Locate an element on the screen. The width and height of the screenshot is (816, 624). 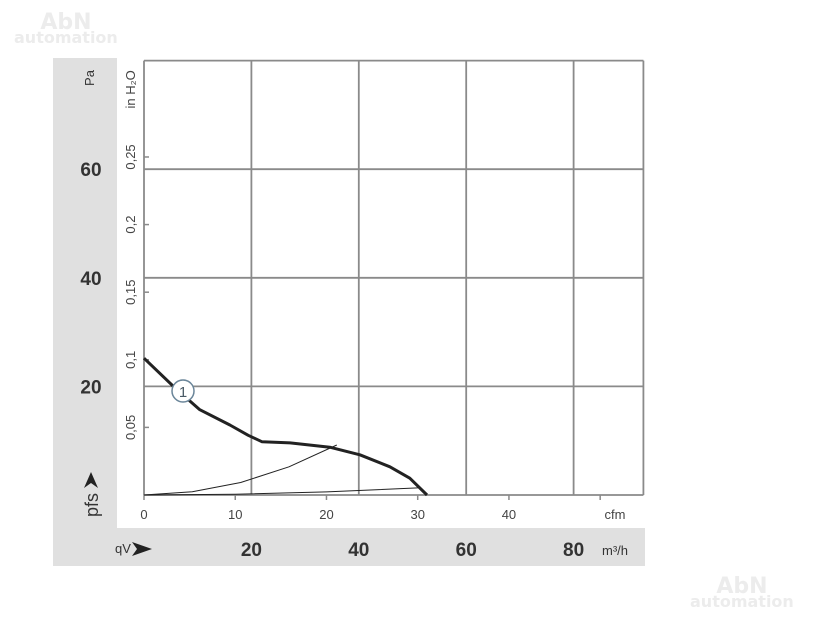
x-axis-unit-m3h: m³/h is located at coordinates (615, 550).